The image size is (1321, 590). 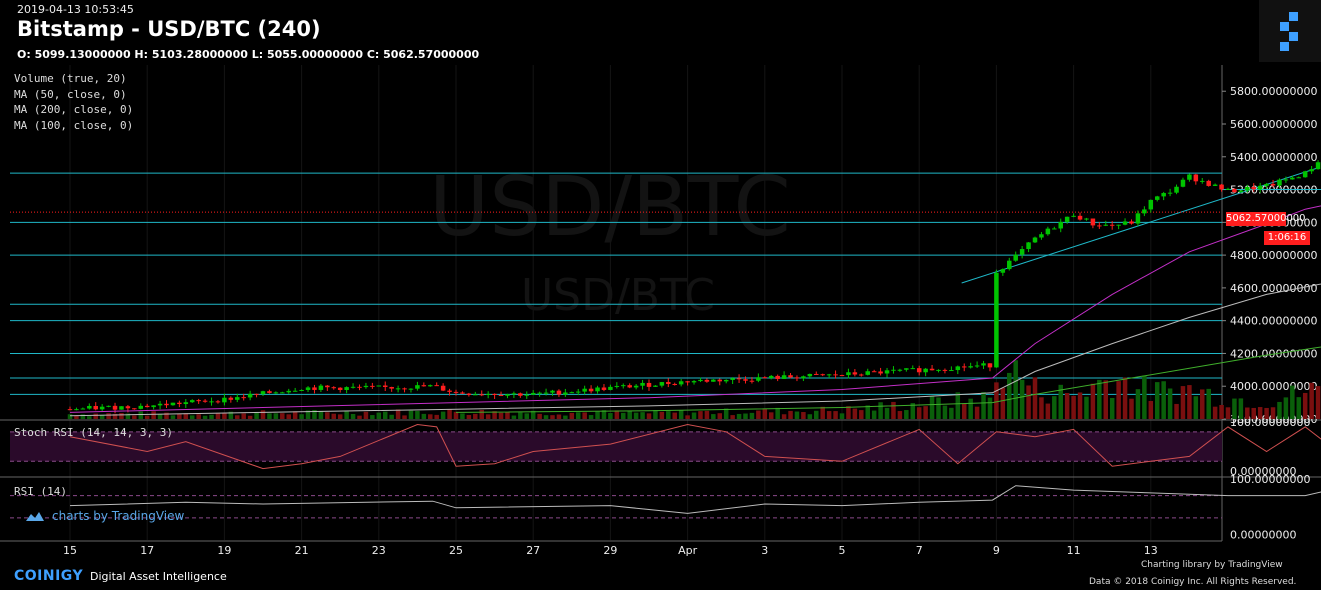 What do you see at coordinates (74, 125) in the screenshot?
I see `indicator-ma100: MA (100, close, 0)` at bounding box center [74, 125].